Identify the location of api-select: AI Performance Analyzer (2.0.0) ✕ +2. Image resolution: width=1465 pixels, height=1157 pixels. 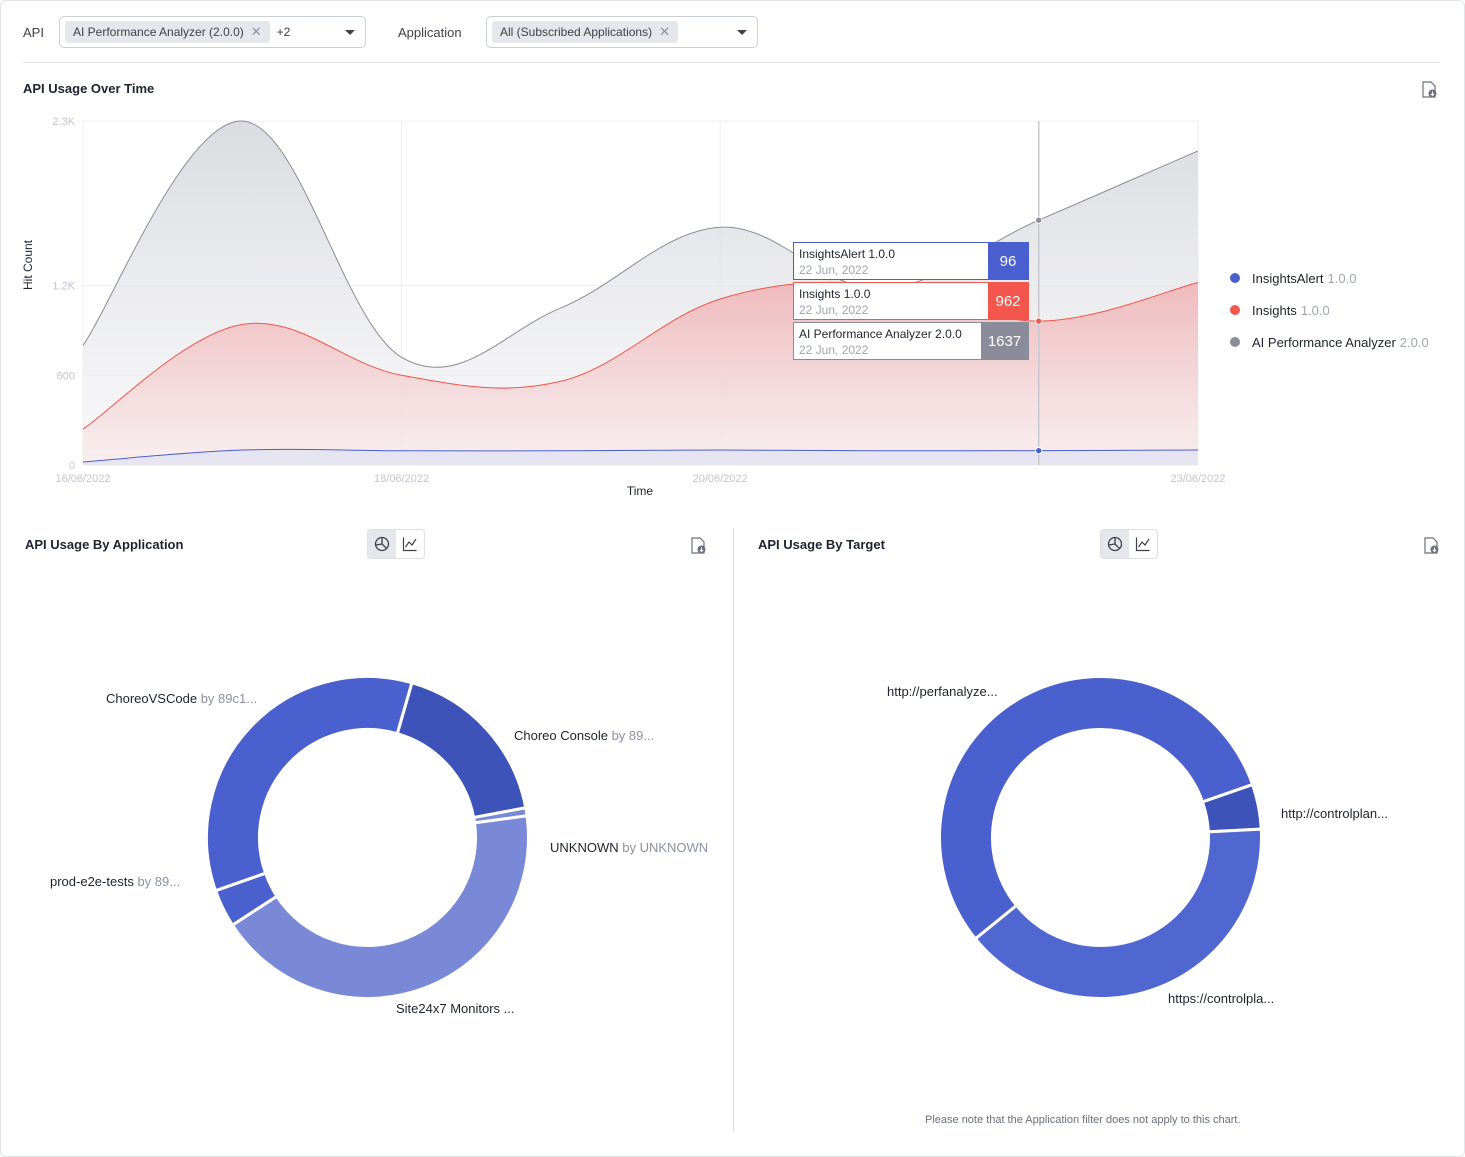
(212, 32).